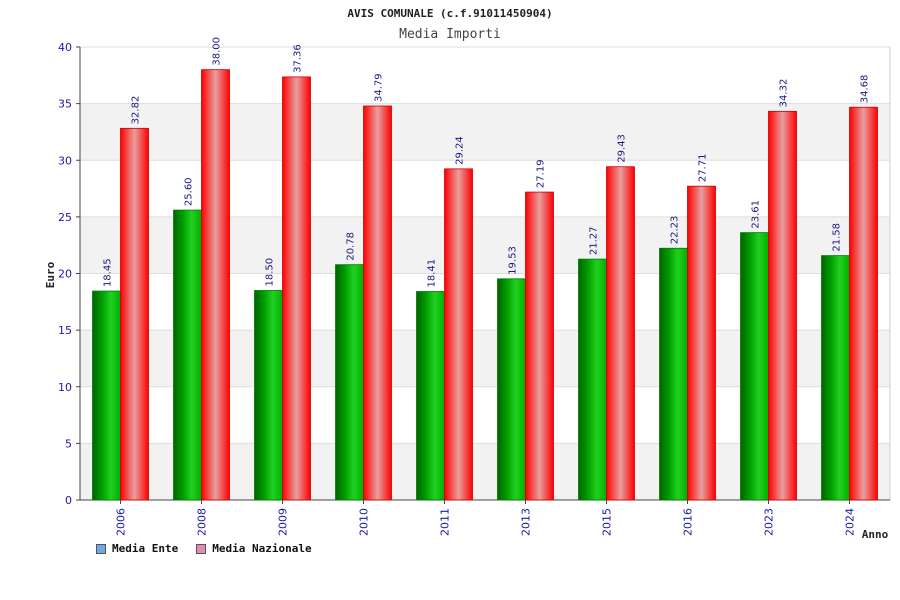 This screenshot has height=600, width=900. I want to click on data-label: 34.79, so click(379, 87).